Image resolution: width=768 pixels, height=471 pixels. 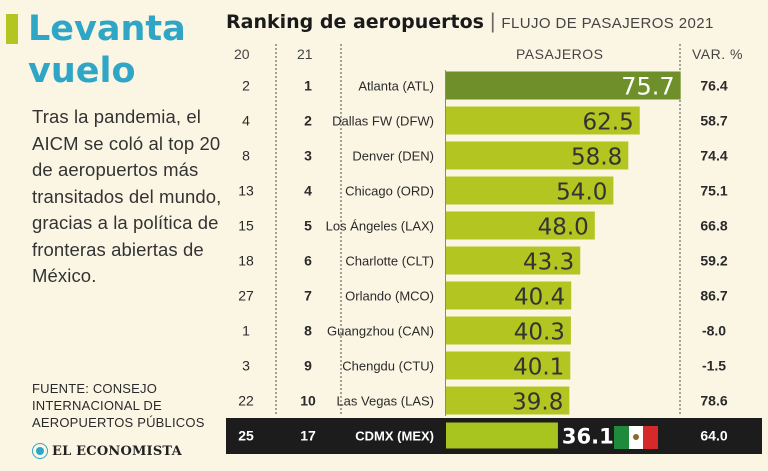 I want to click on column-header-passengers: PASAJEROS, so click(x=560, y=54).